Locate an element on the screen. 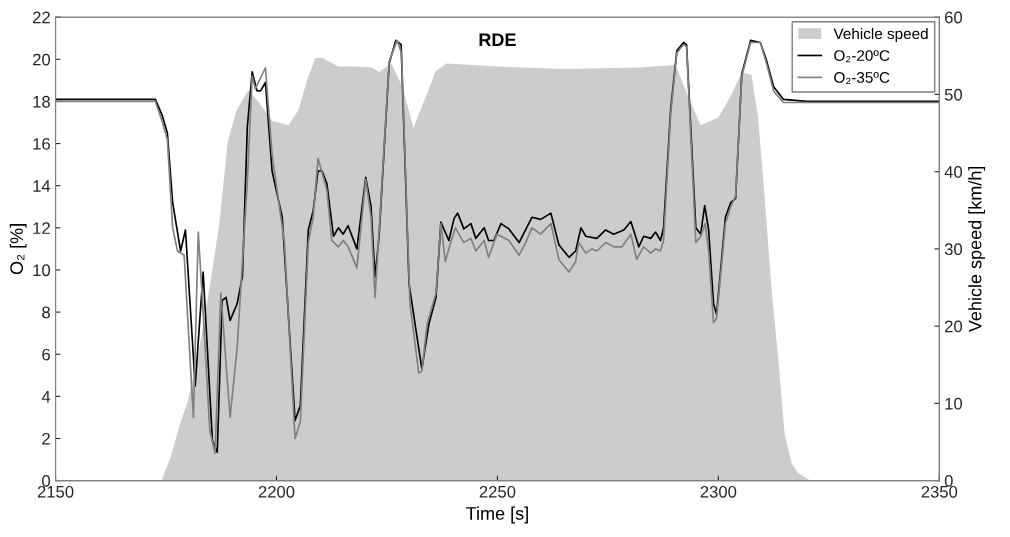 The image size is (1010, 537). y-tick-label: 22 is located at coordinates (41, 17).